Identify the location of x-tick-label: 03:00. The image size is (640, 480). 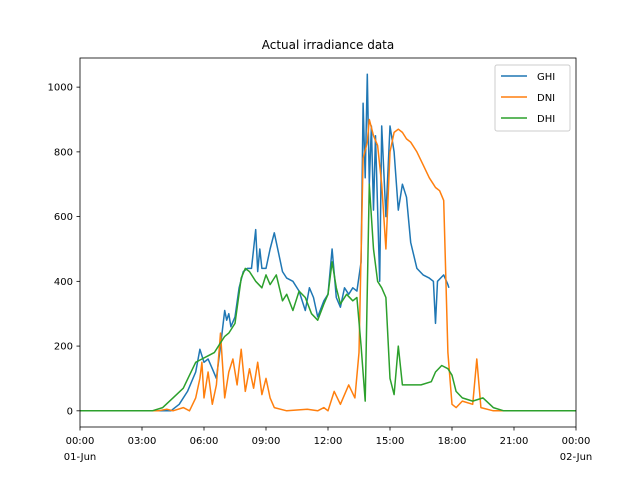
(142, 441).